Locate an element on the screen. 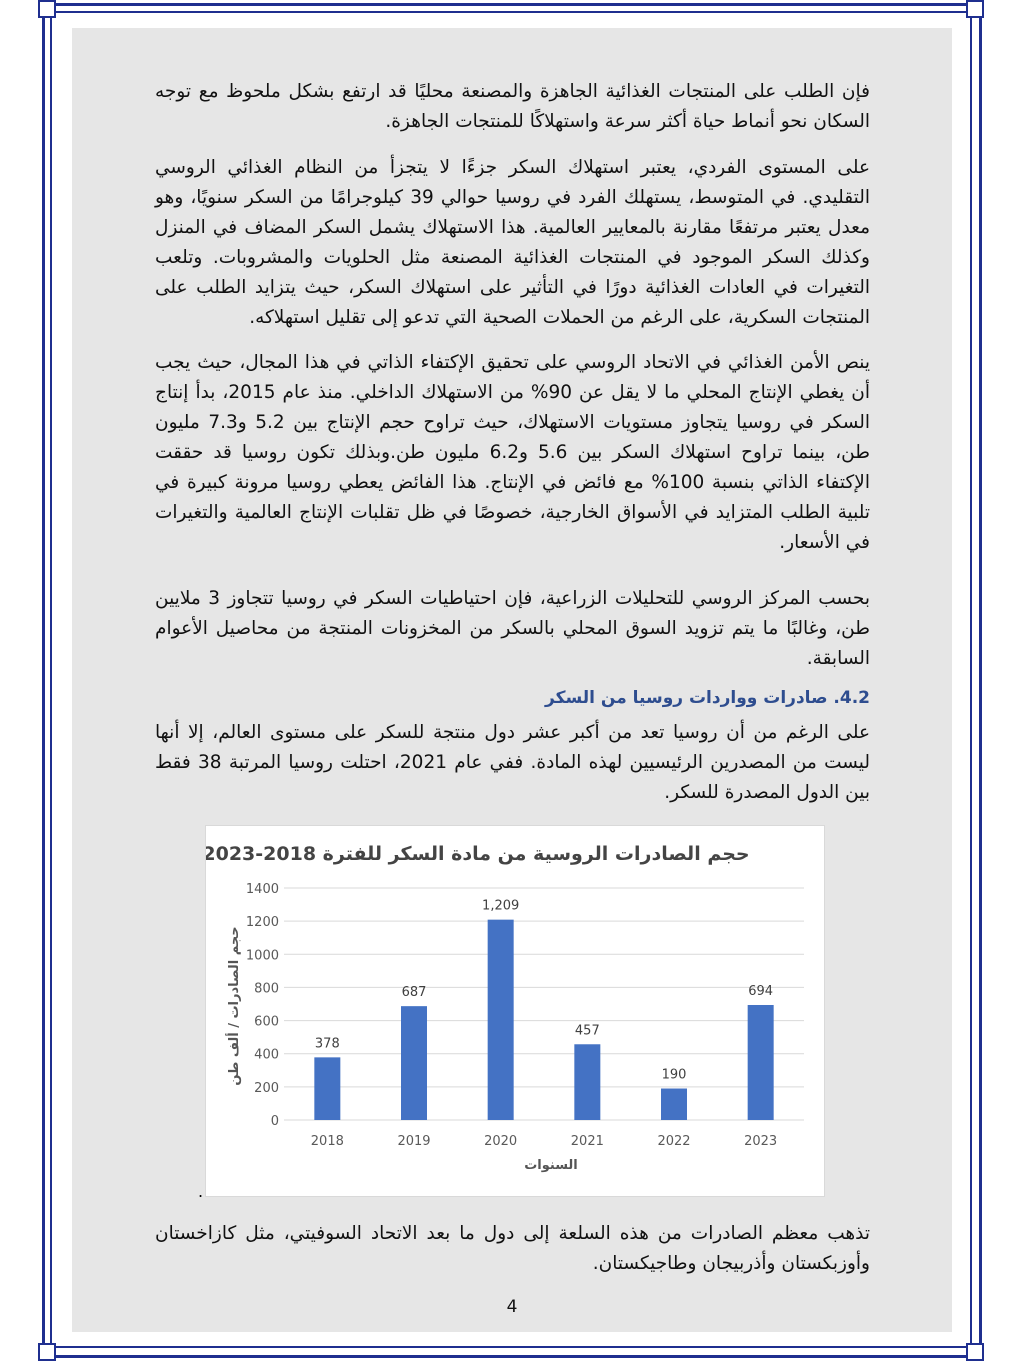 The image size is (1024, 1361). bar-2018 is located at coordinates (327, 1088).